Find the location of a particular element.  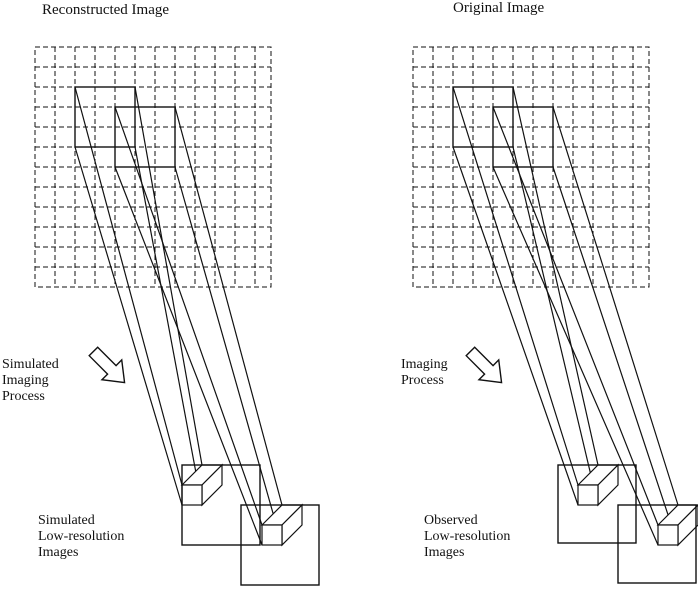

process-label-line-3: Process is located at coordinates (23, 396).